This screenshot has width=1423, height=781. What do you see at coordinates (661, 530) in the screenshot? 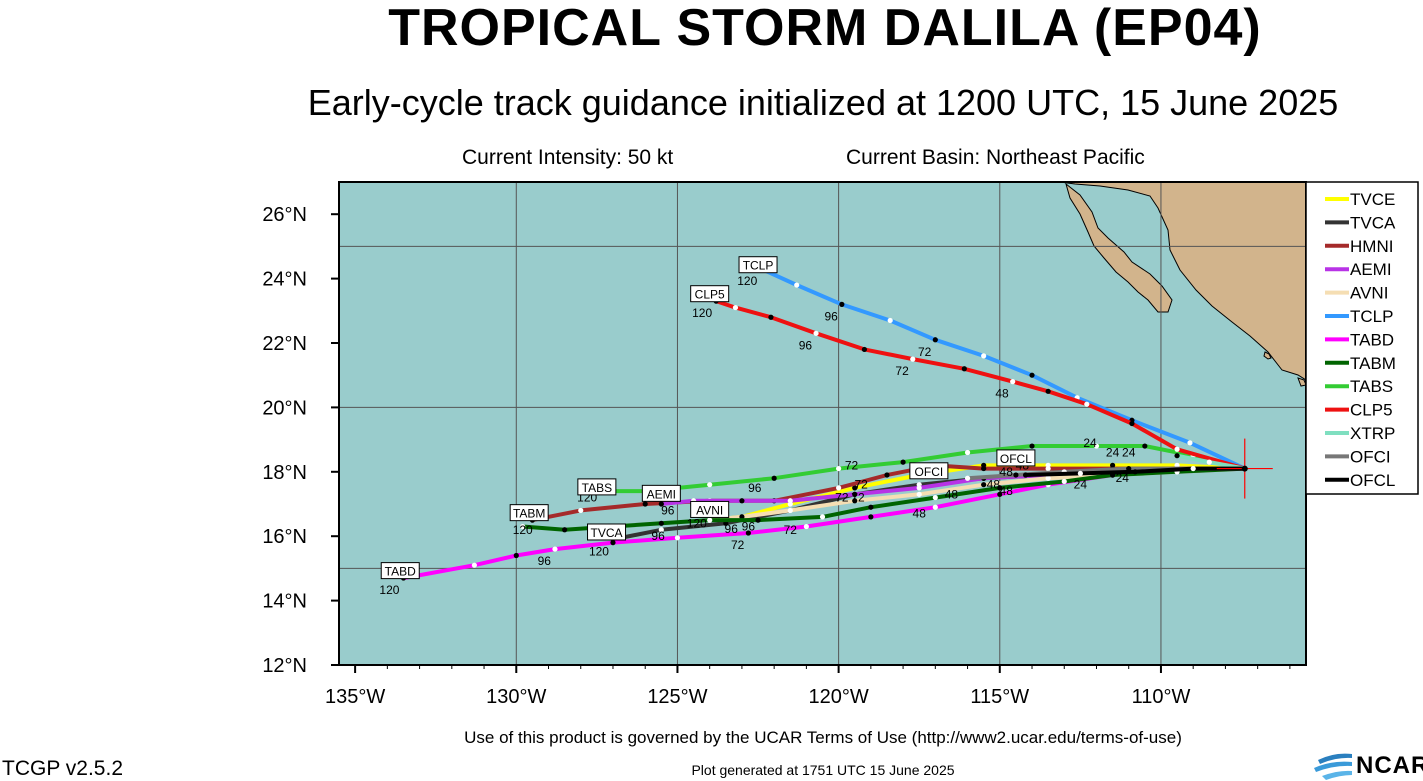
I see `track-point-tvca` at bounding box center [661, 530].